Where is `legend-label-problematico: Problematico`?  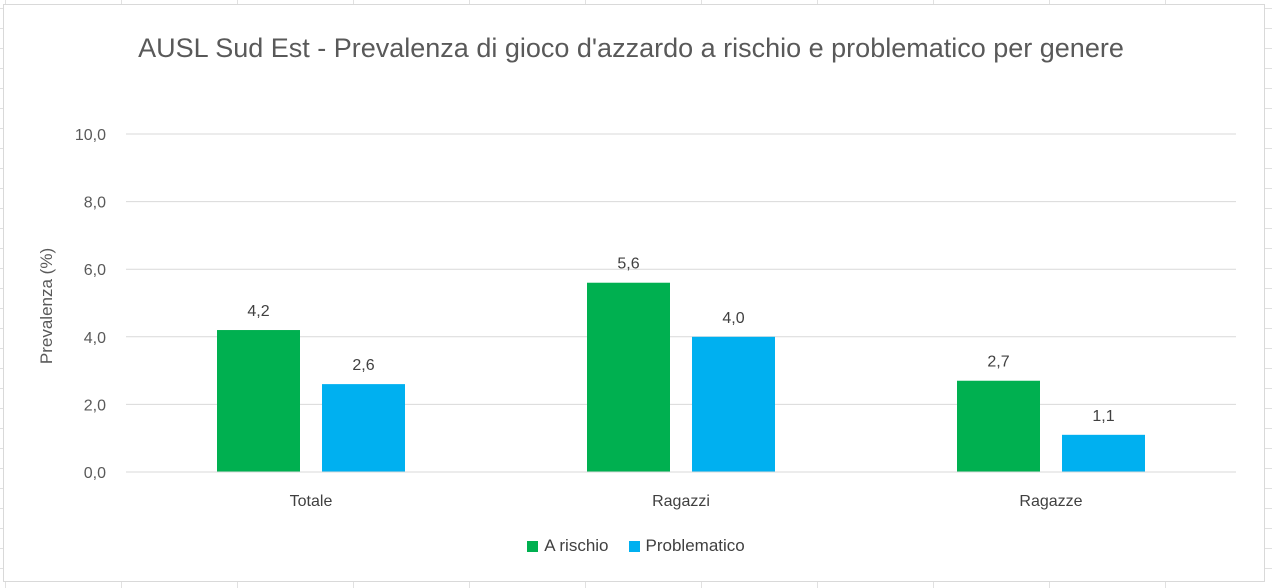
legend-label-problematico: Problematico is located at coordinates (695, 545).